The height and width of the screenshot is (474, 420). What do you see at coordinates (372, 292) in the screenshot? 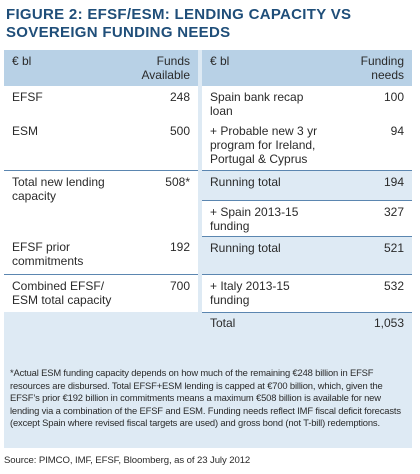
I see `right-row-value: 532` at bounding box center [372, 292].